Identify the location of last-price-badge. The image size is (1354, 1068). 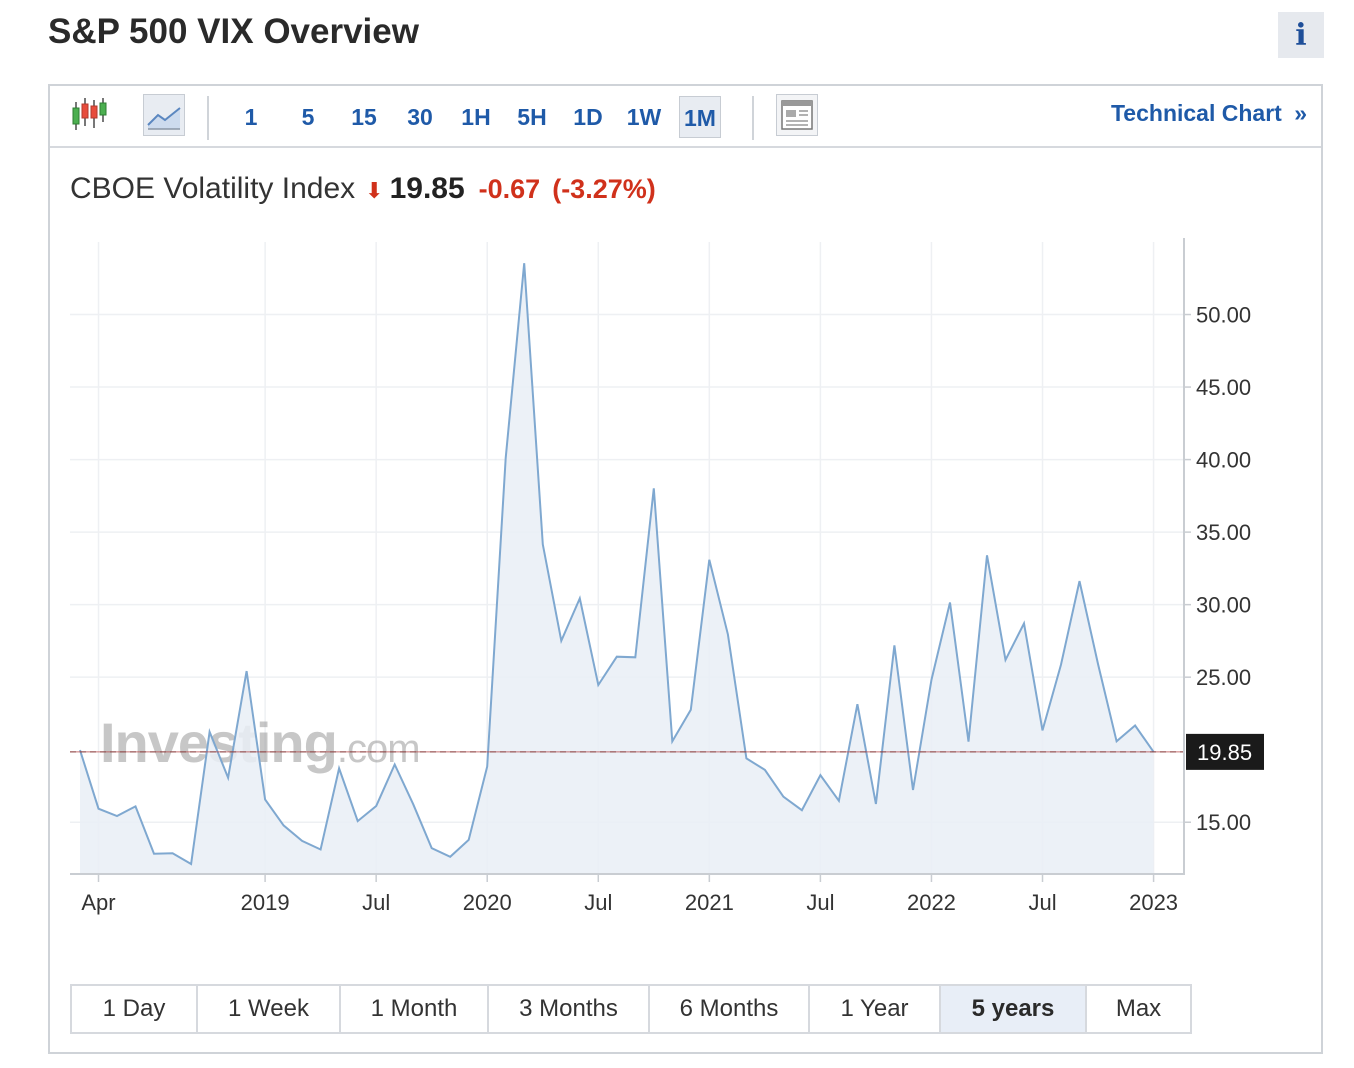
(1225, 751).